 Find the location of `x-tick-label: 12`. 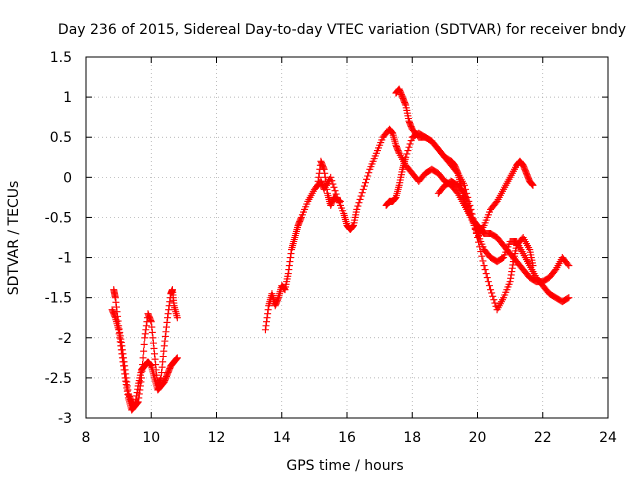

x-tick-label: 12 is located at coordinates (217, 438).